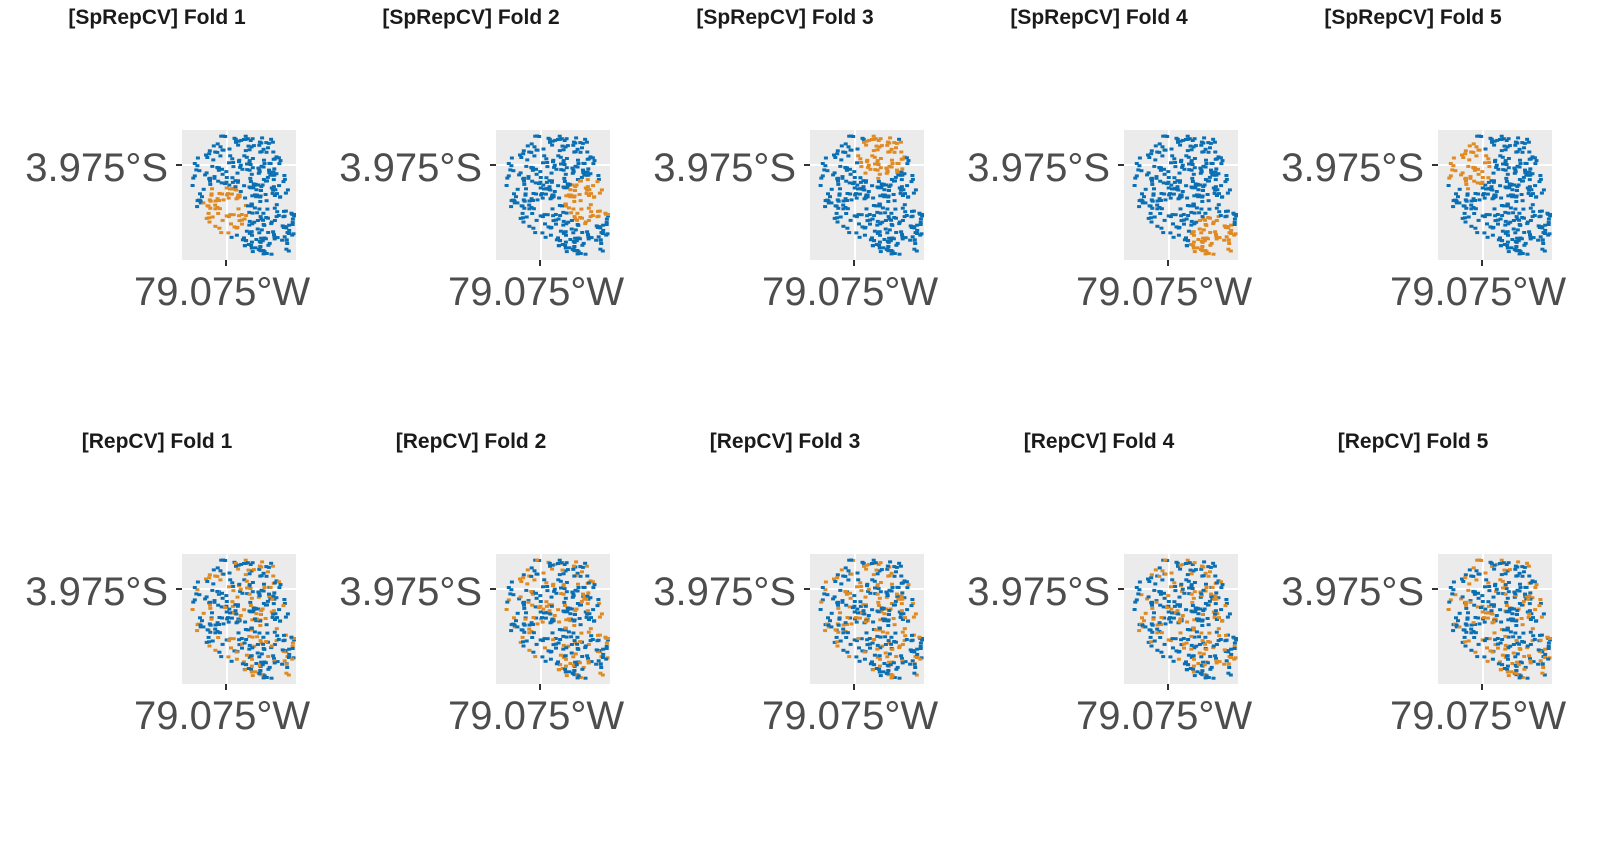 The image size is (1600, 865). Describe the element at coordinates (179, 165) in the screenshot. I see `y-tick` at that location.